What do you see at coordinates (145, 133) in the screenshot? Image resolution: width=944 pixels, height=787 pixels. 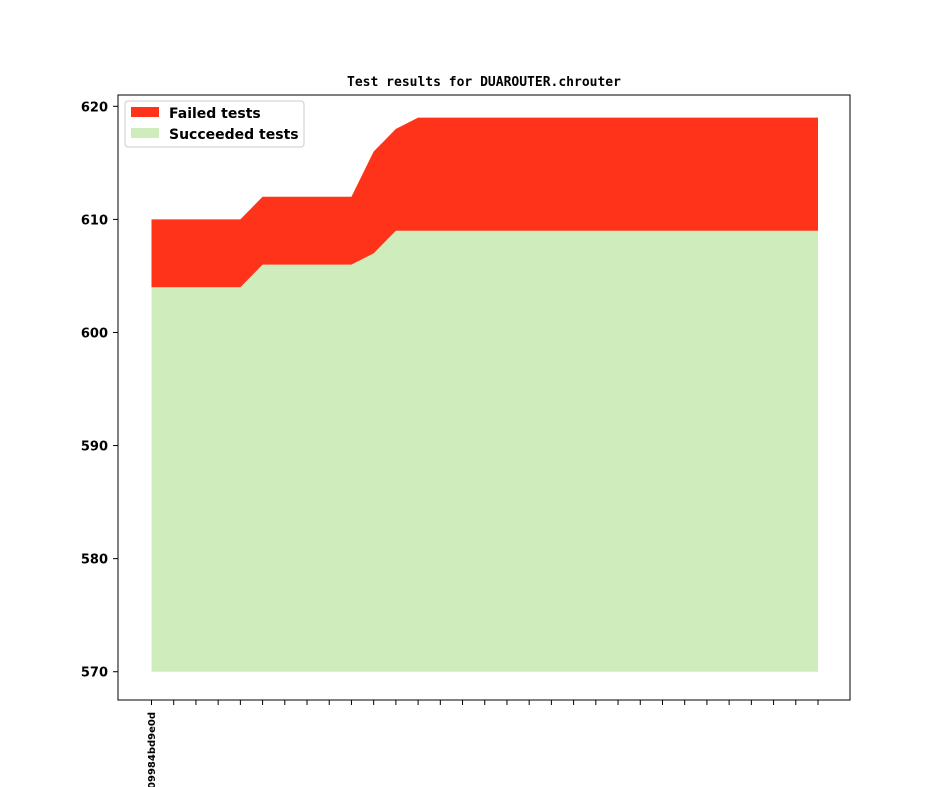 I see `legend-swatch-succeeded` at bounding box center [145, 133].